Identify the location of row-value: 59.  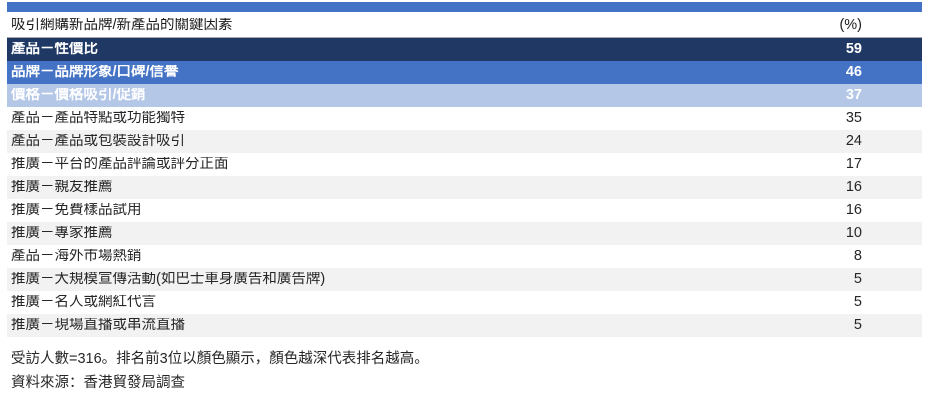
(853, 49).